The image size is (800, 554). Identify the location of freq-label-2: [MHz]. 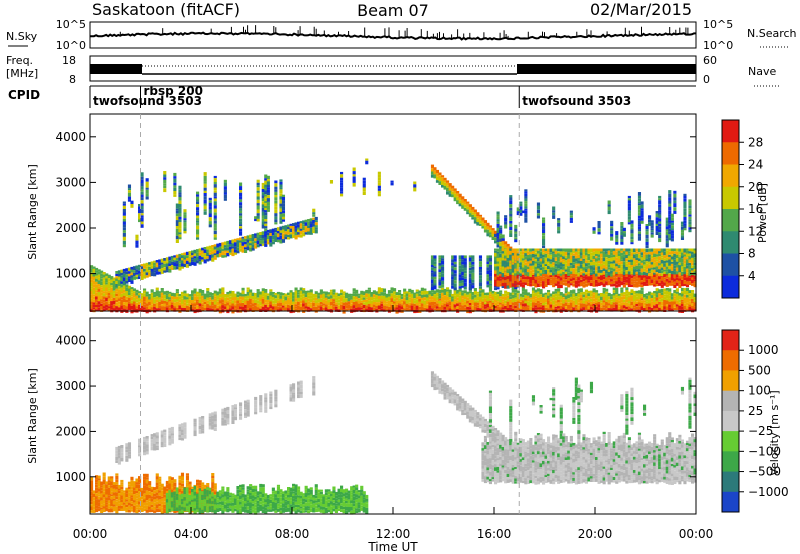
(22, 73).